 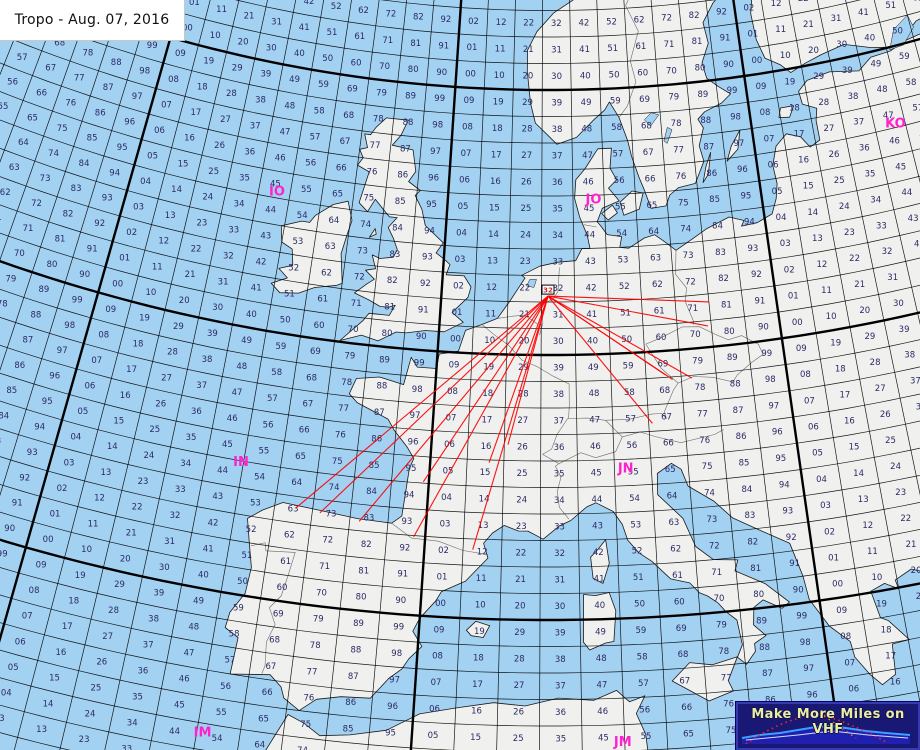 What do you see at coordinates (229, 661) in the screenshot?
I see `grid-cell-label: 57` at bounding box center [229, 661].